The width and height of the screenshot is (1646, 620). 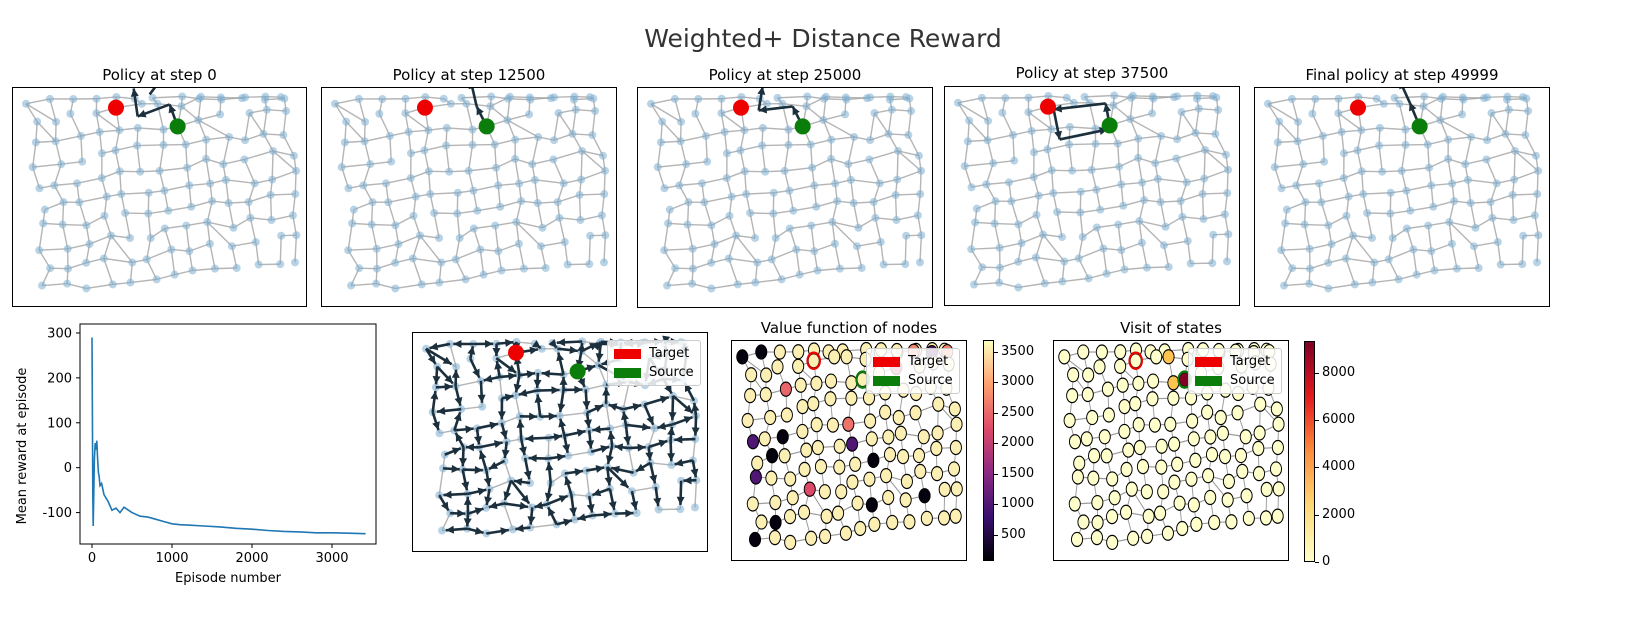 What do you see at coordinates (228, 436) in the screenshot?
I see `reward-line` at bounding box center [228, 436].